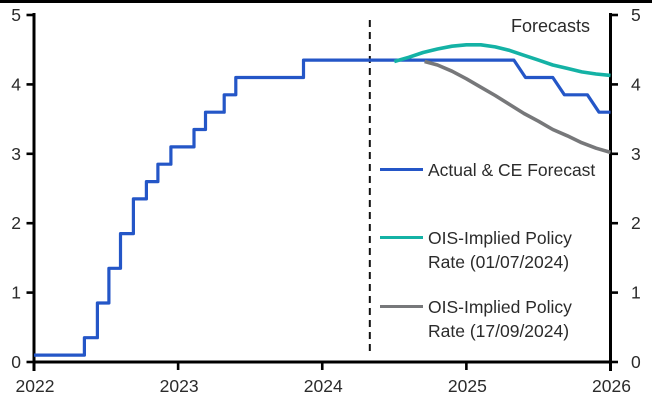 The image size is (652, 413). What do you see at coordinates (636, 293) in the screenshot?
I see `y-tick-label-right: 1` at bounding box center [636, 293].